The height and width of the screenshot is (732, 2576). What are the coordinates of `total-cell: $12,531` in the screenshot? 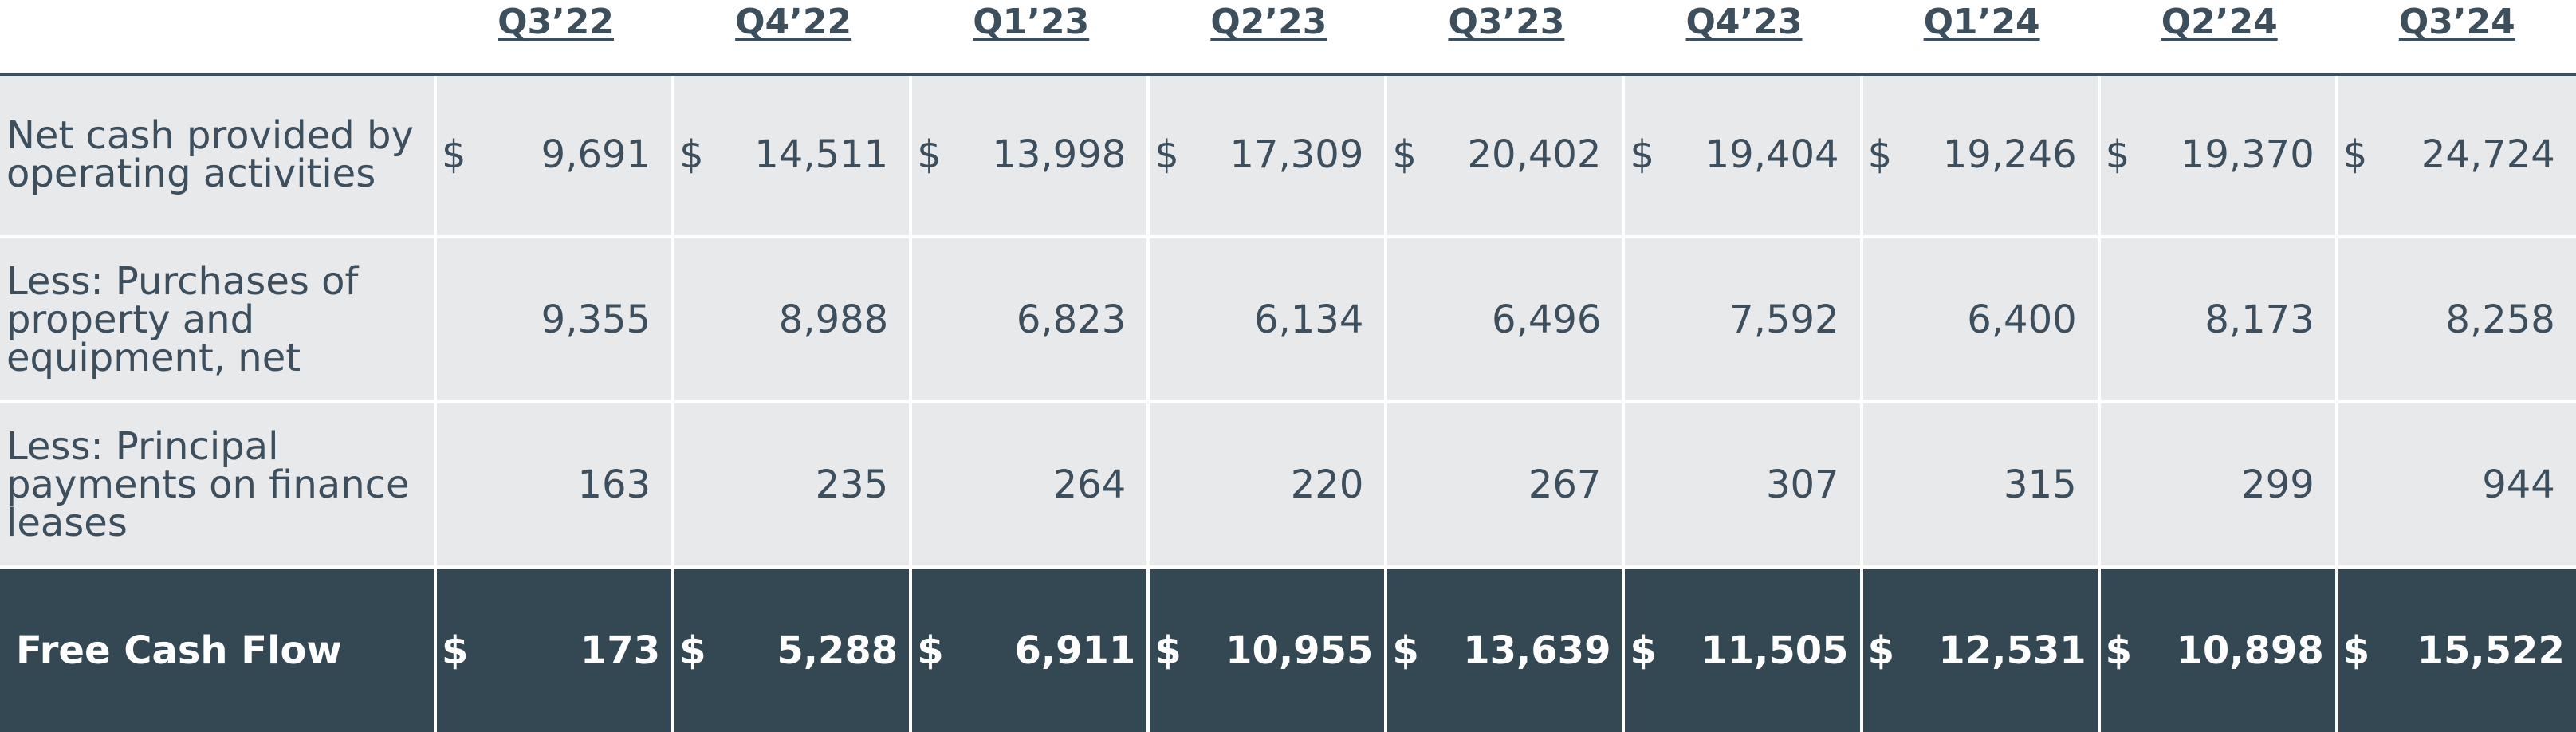 It's located at (1981, 650).